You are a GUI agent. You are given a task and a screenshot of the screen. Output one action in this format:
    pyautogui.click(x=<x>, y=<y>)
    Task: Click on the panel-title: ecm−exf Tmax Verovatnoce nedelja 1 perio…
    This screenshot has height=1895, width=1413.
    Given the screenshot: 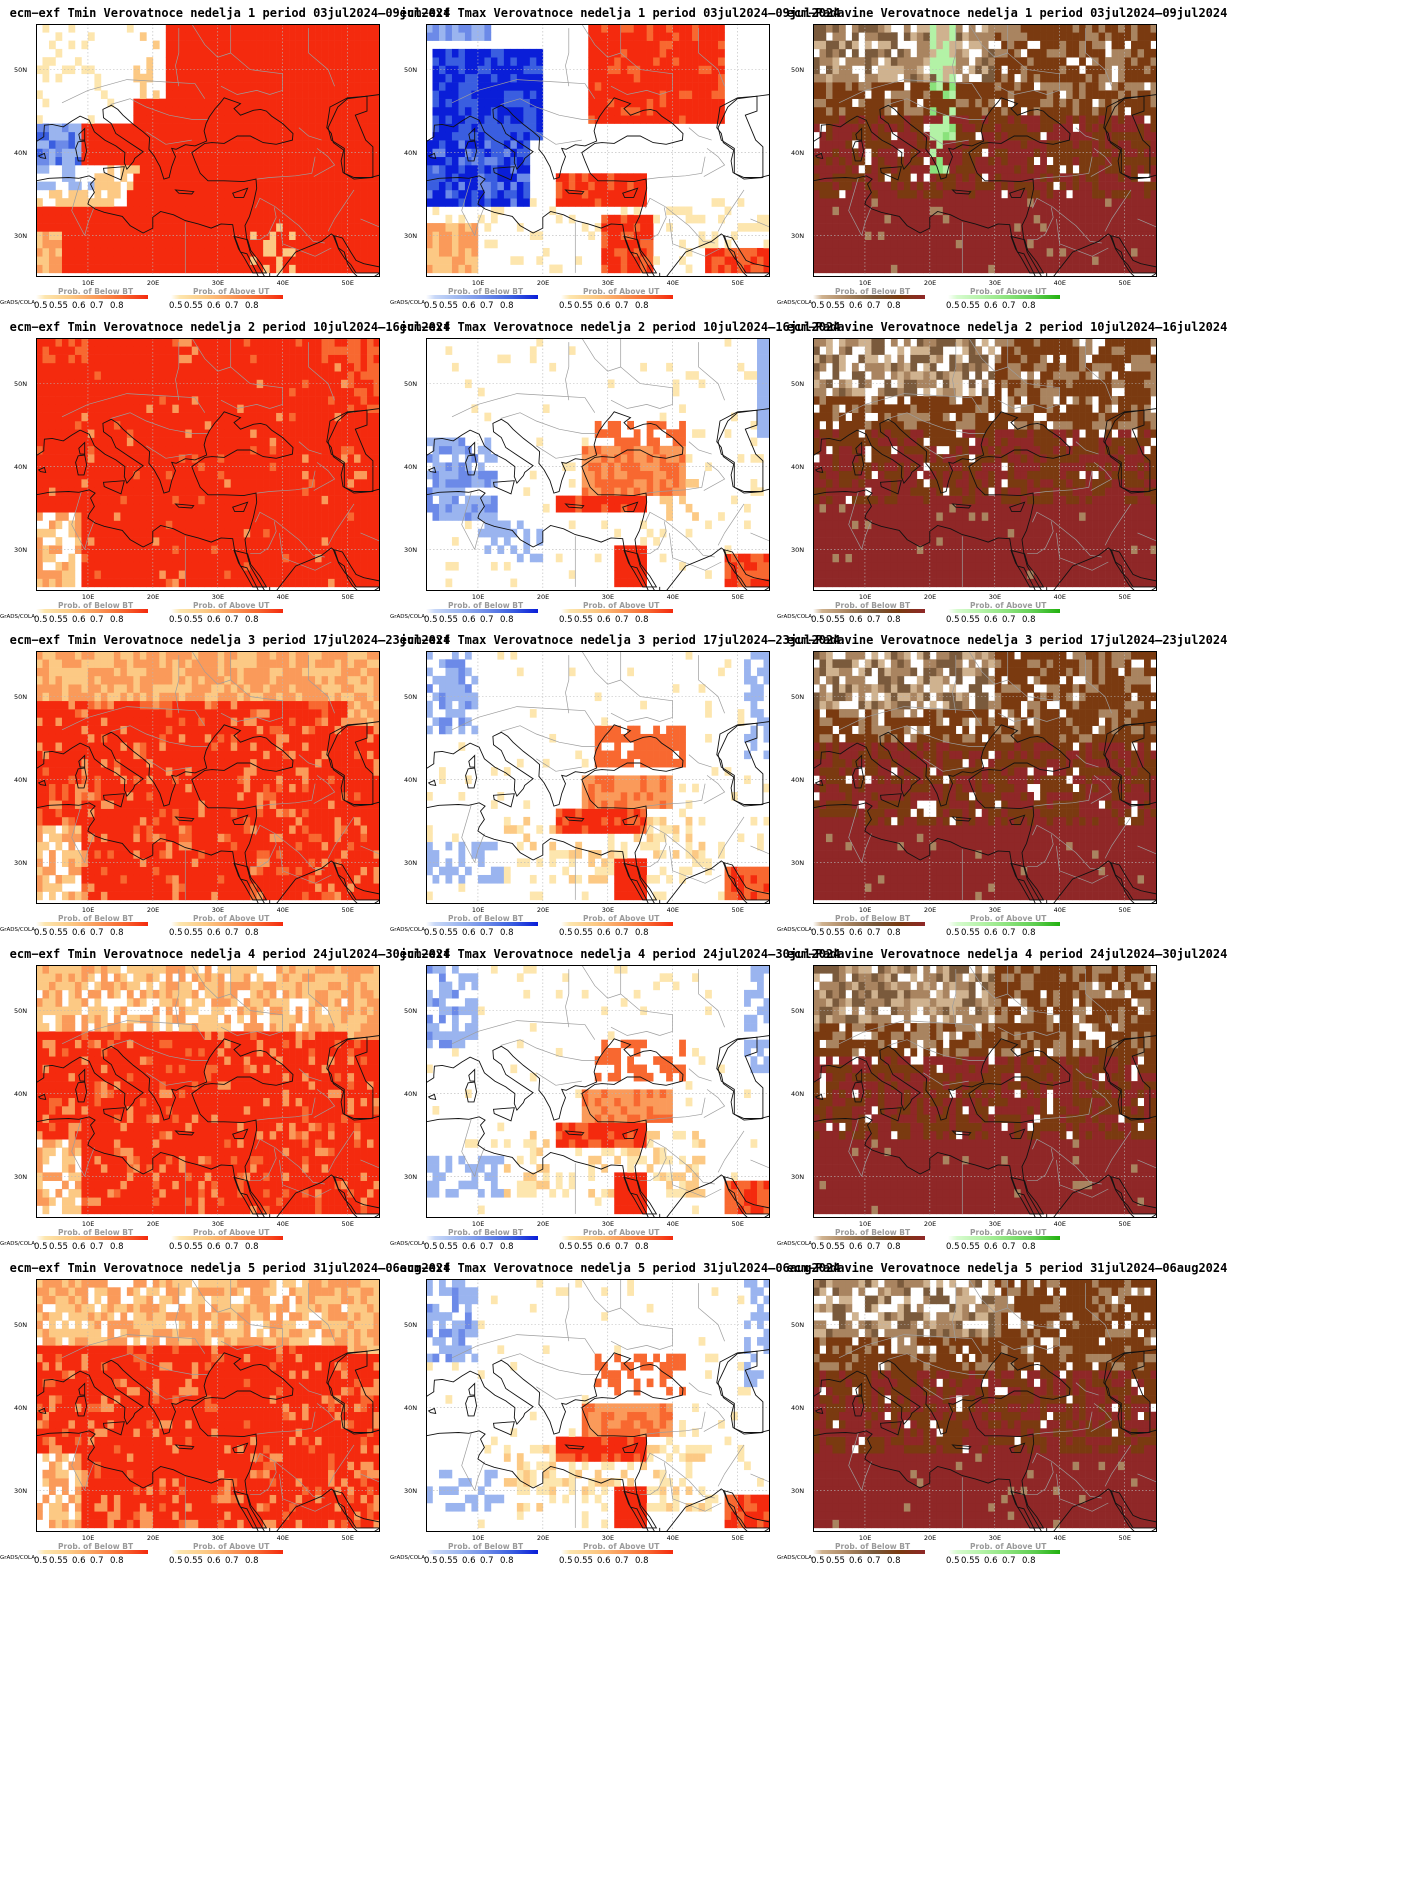 What is the action you would take?
    pyautogui.click(x=620, y=13)
    